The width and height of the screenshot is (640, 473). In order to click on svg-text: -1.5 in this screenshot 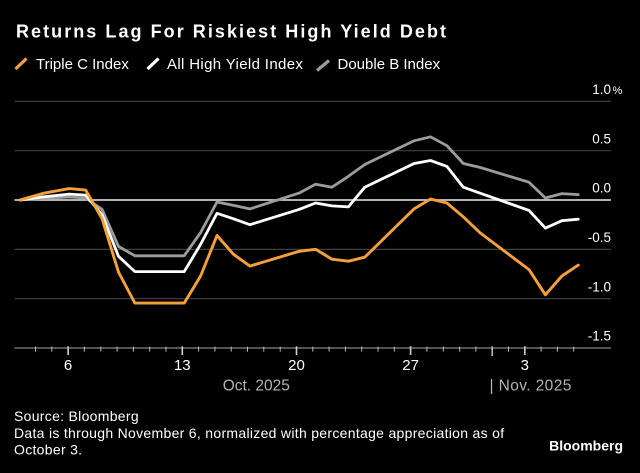, I will do `click(599, 336)`.